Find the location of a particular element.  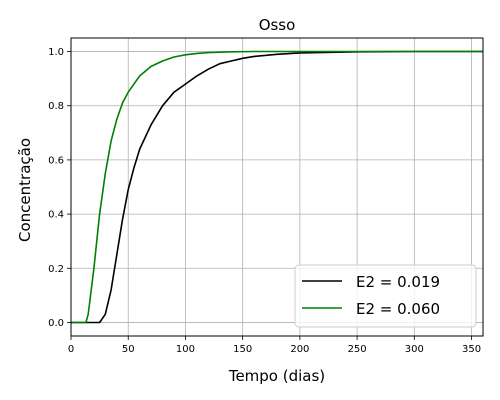

y-ticks: 0.0 0.2 0.4 0.6 0.8 1.0 is located at coordinates (59, 188).